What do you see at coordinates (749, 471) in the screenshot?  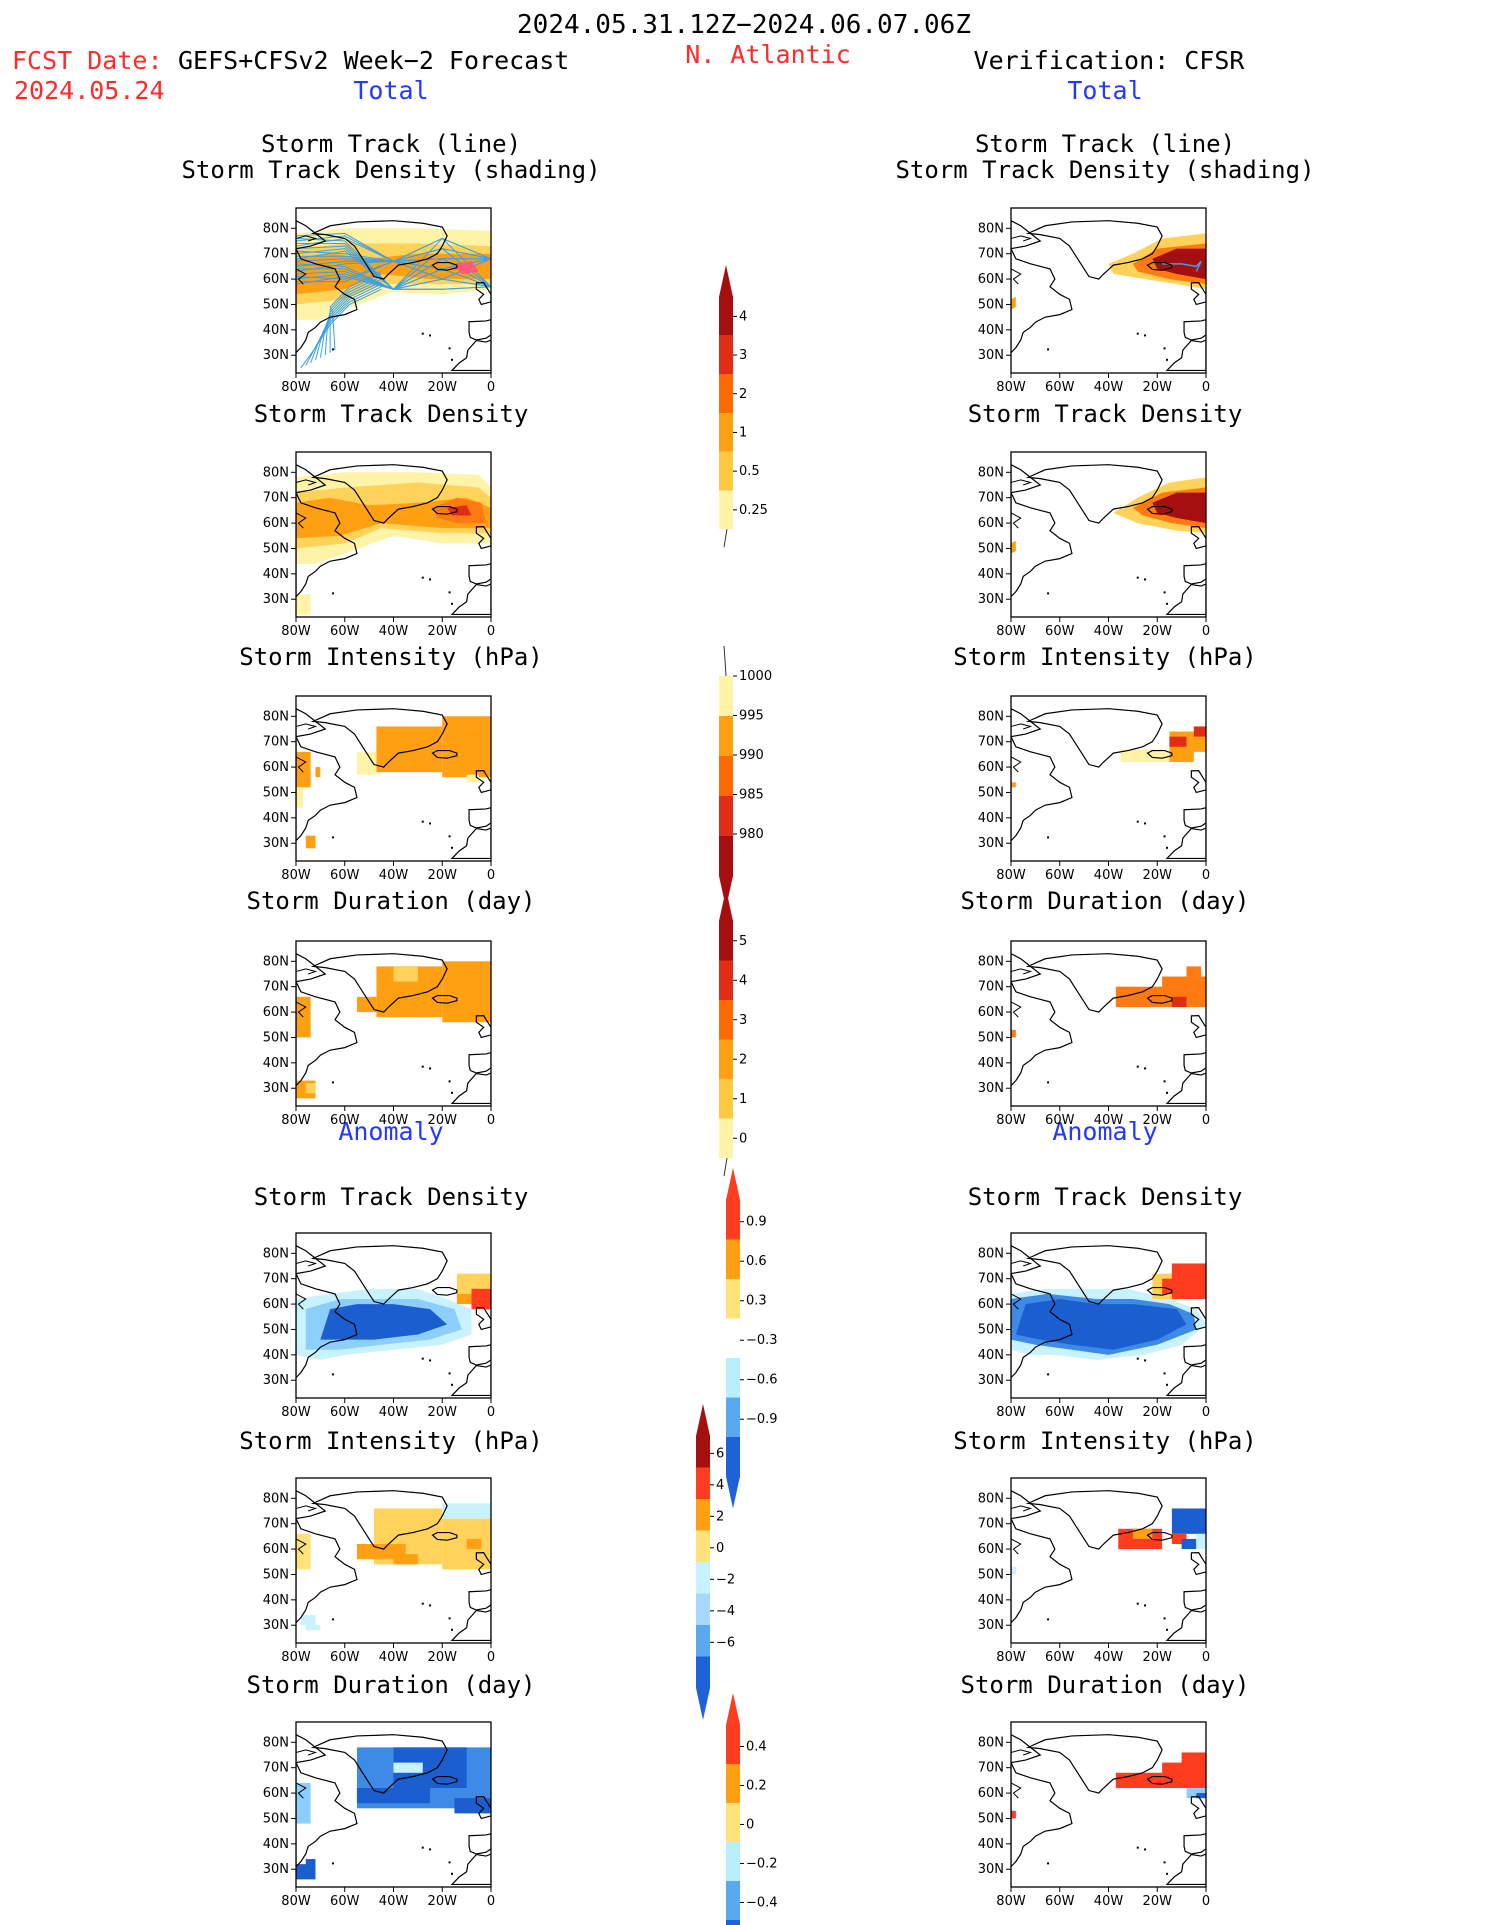 I see `colorbar-label: 0.5` at bounding box center [749, 471].